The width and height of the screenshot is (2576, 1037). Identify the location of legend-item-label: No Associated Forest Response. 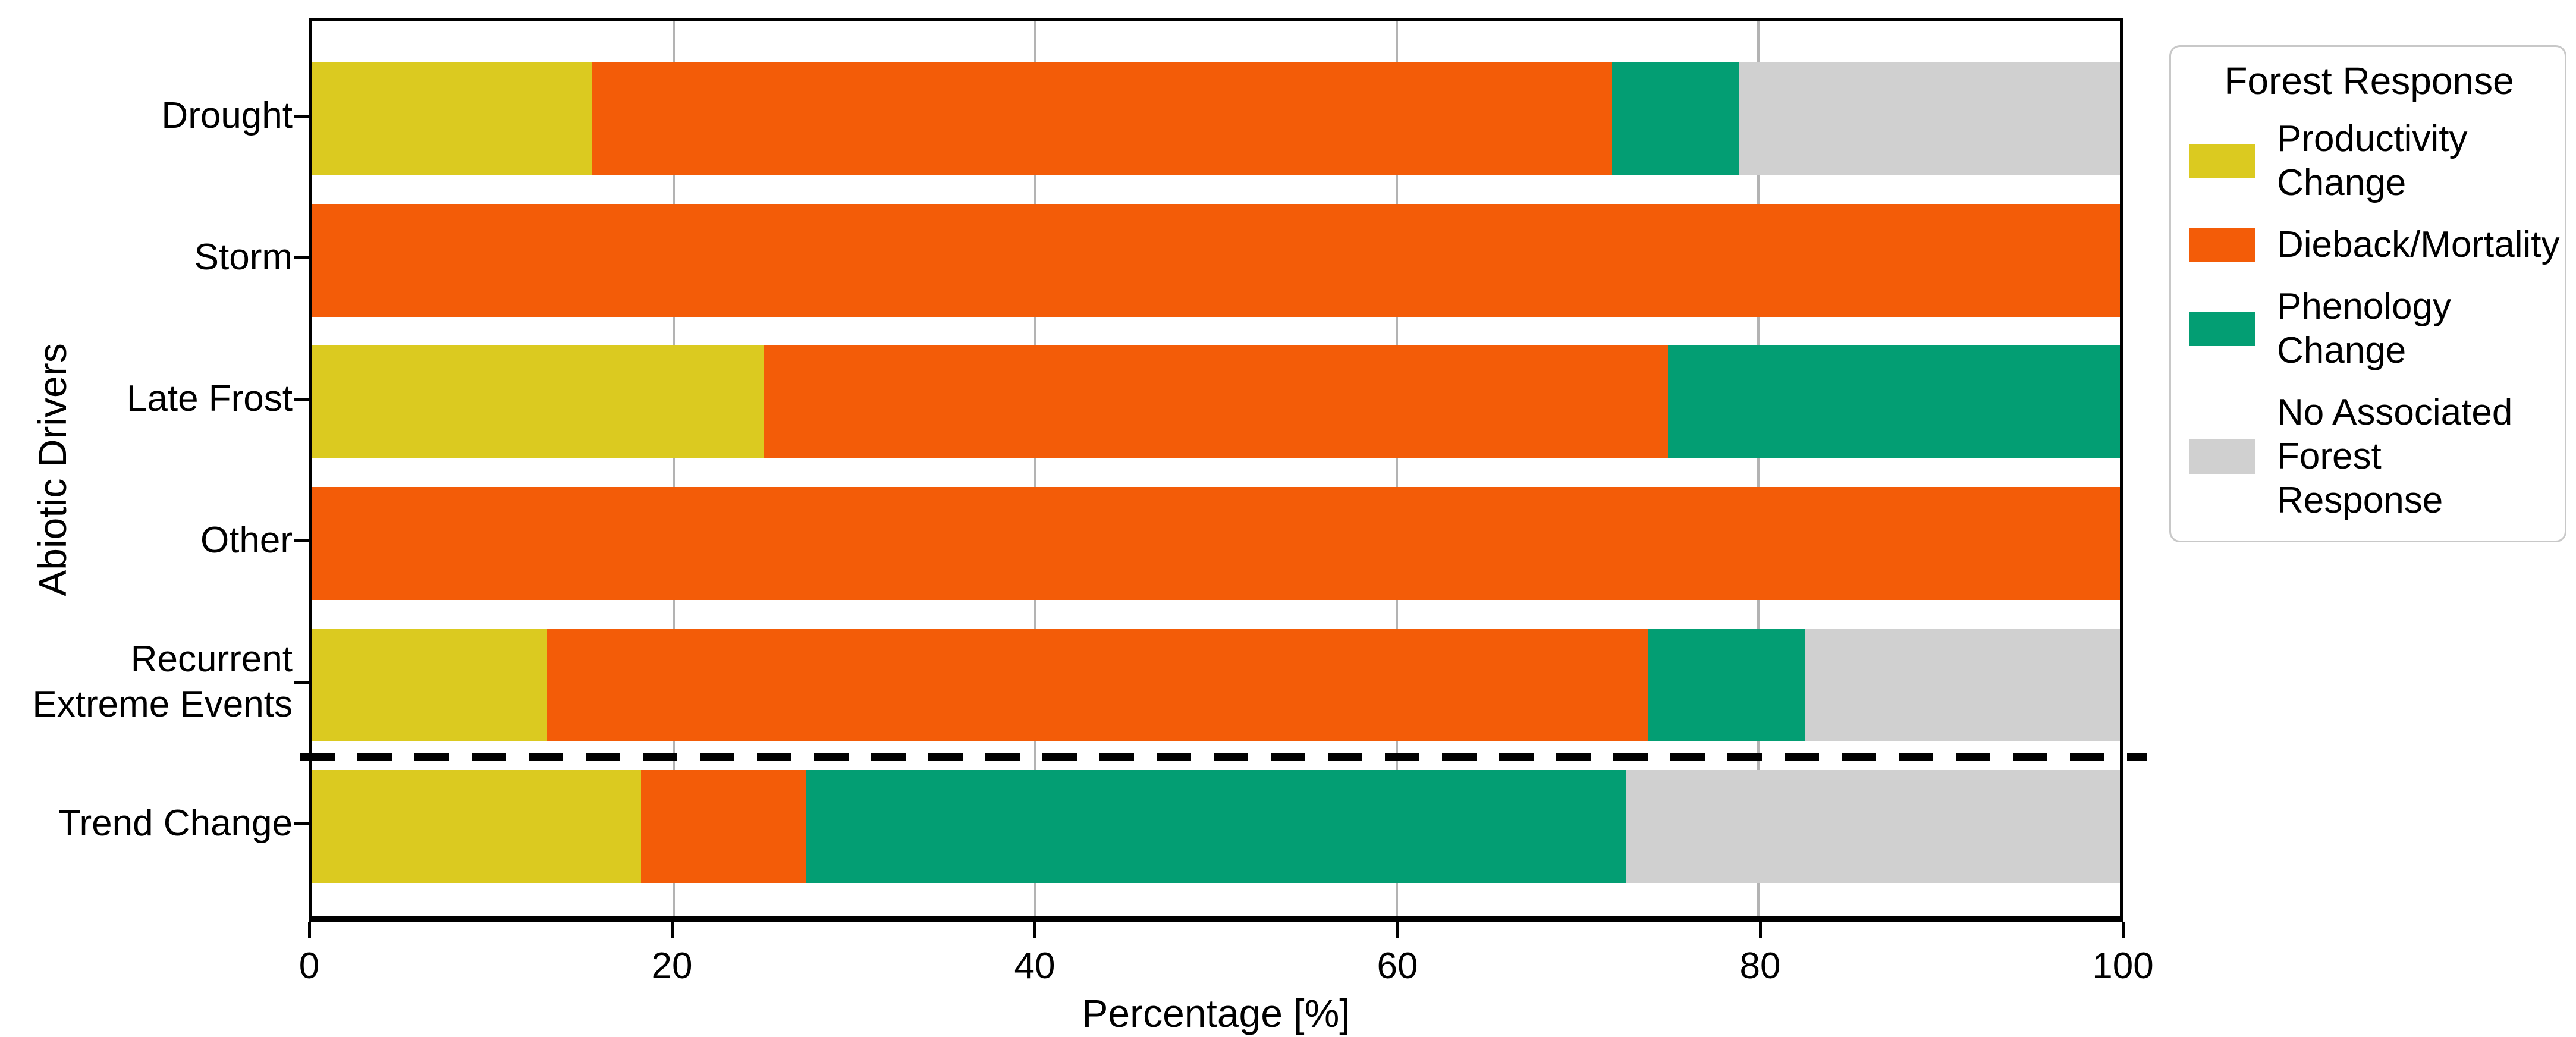
(2395, 456).